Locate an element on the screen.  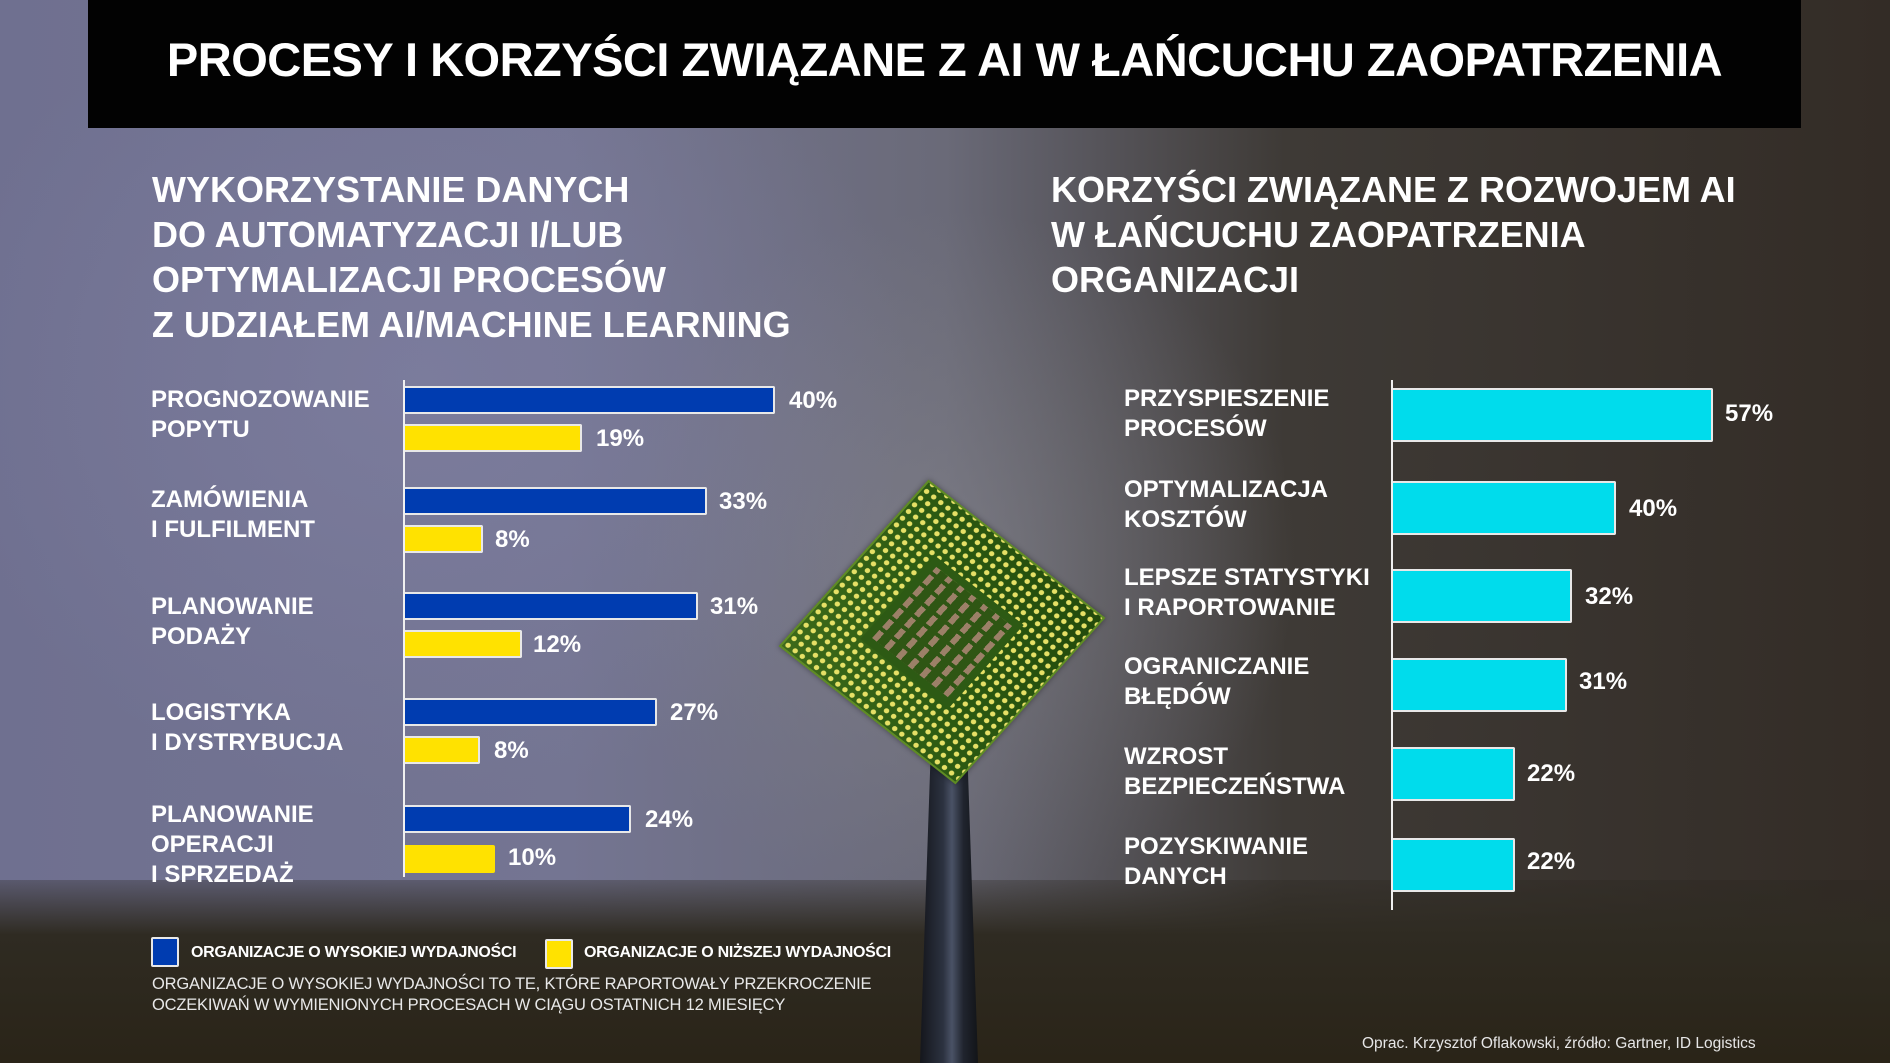
label-line: I FULFILMENT is located at coordinates (233, 529).